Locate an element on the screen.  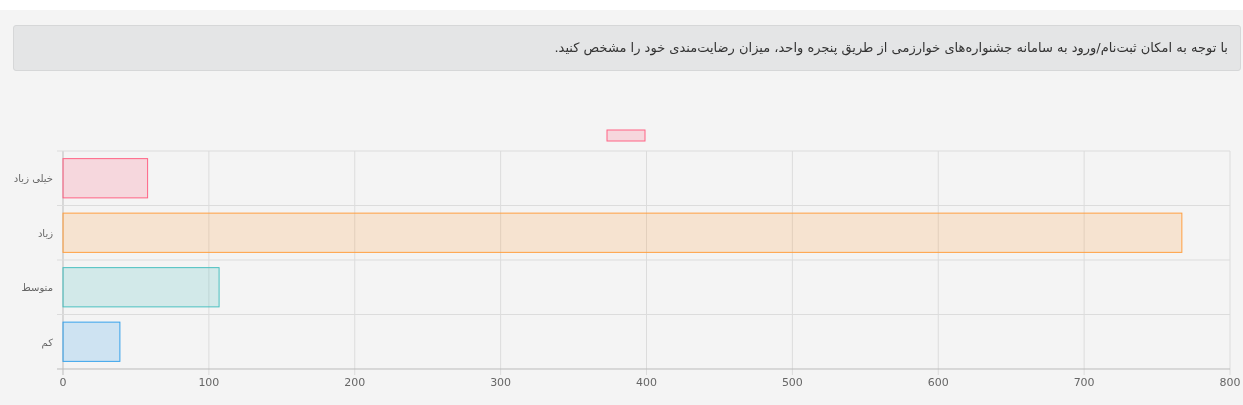
x-tick-label: 200 is located at coordinates (355, 382).